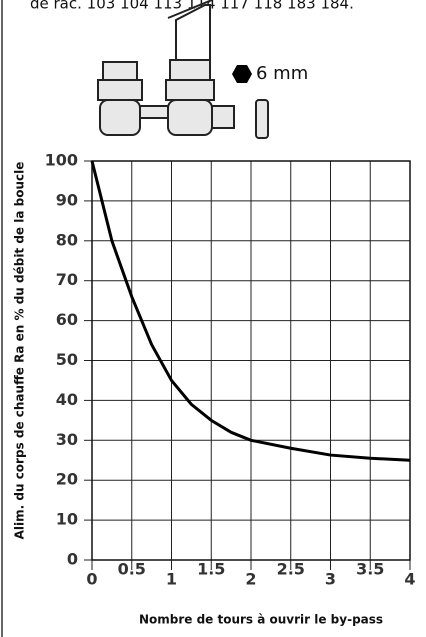 Image resolution: width=426 pixels, height=637 pixels. What do you see at coordinates (91, 579) in the screenshot?
I see `x-tick-label: 0` at bounding box center [91, 579].